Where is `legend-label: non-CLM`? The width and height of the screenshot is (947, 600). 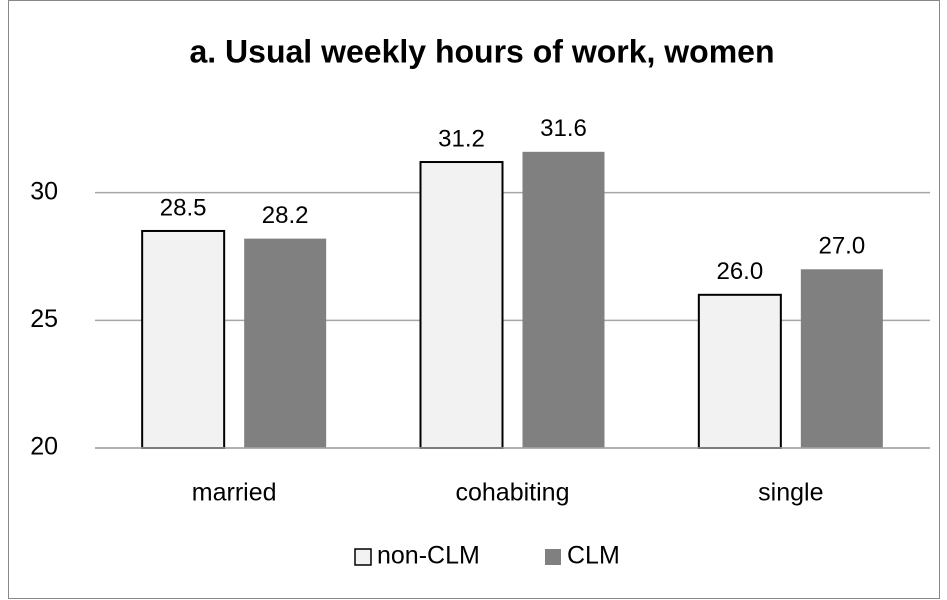 legend-label: non-CLM is located at coordinates (428, 556).